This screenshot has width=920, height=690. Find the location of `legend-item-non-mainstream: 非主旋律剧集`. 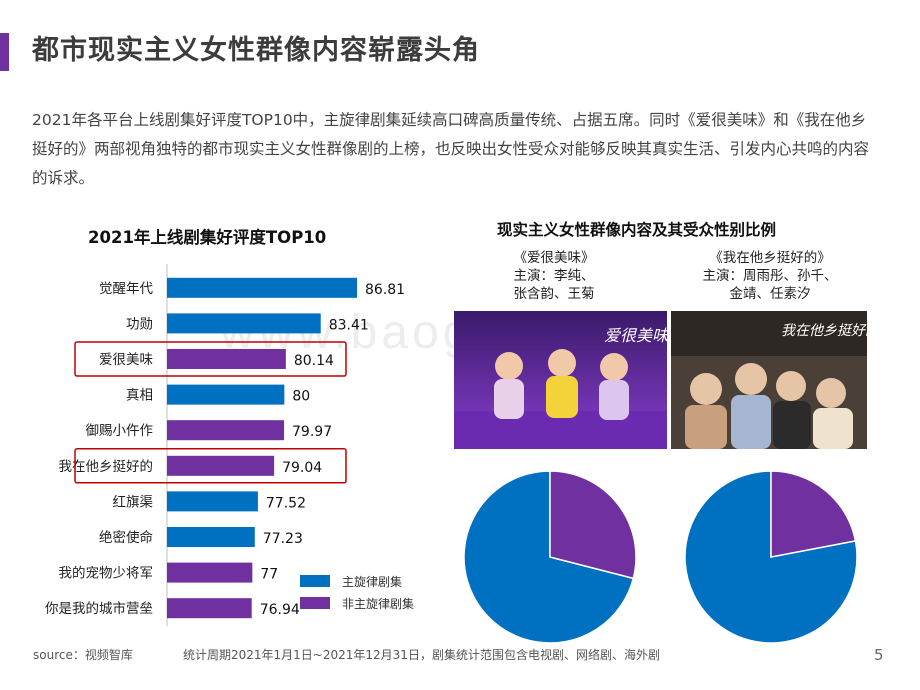

legend-item-non-mainstream: 非主旋律剧集 is located at coordinates (357, 603).